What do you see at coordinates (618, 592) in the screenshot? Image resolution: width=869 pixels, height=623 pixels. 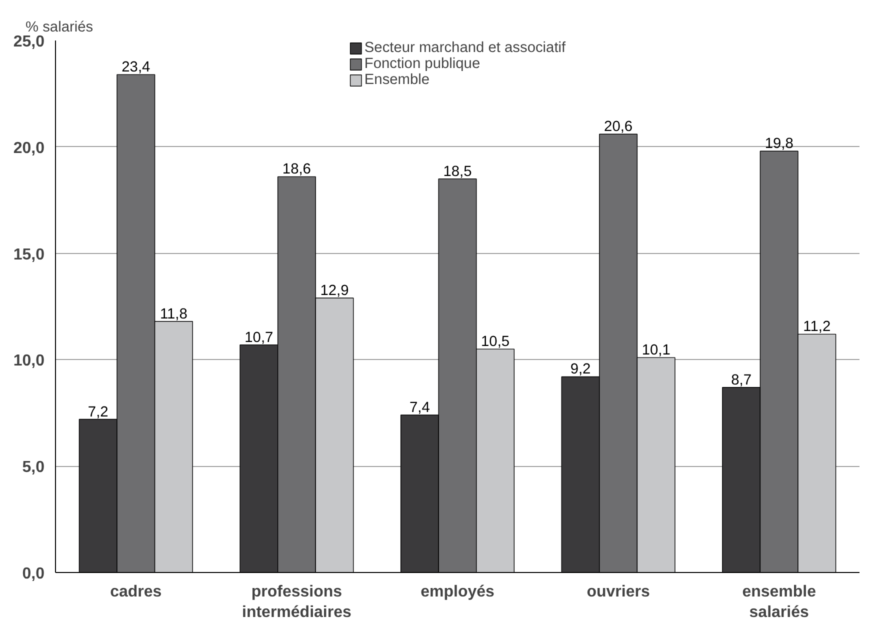 I see `x-tick-label: ouvriers` at bounding box center [618, 592].